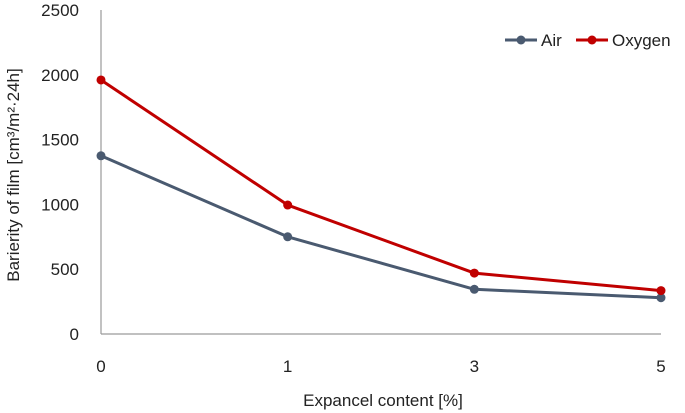  I want to click on x-axis-ticks: 0 1 3 5, so click(380, 366).